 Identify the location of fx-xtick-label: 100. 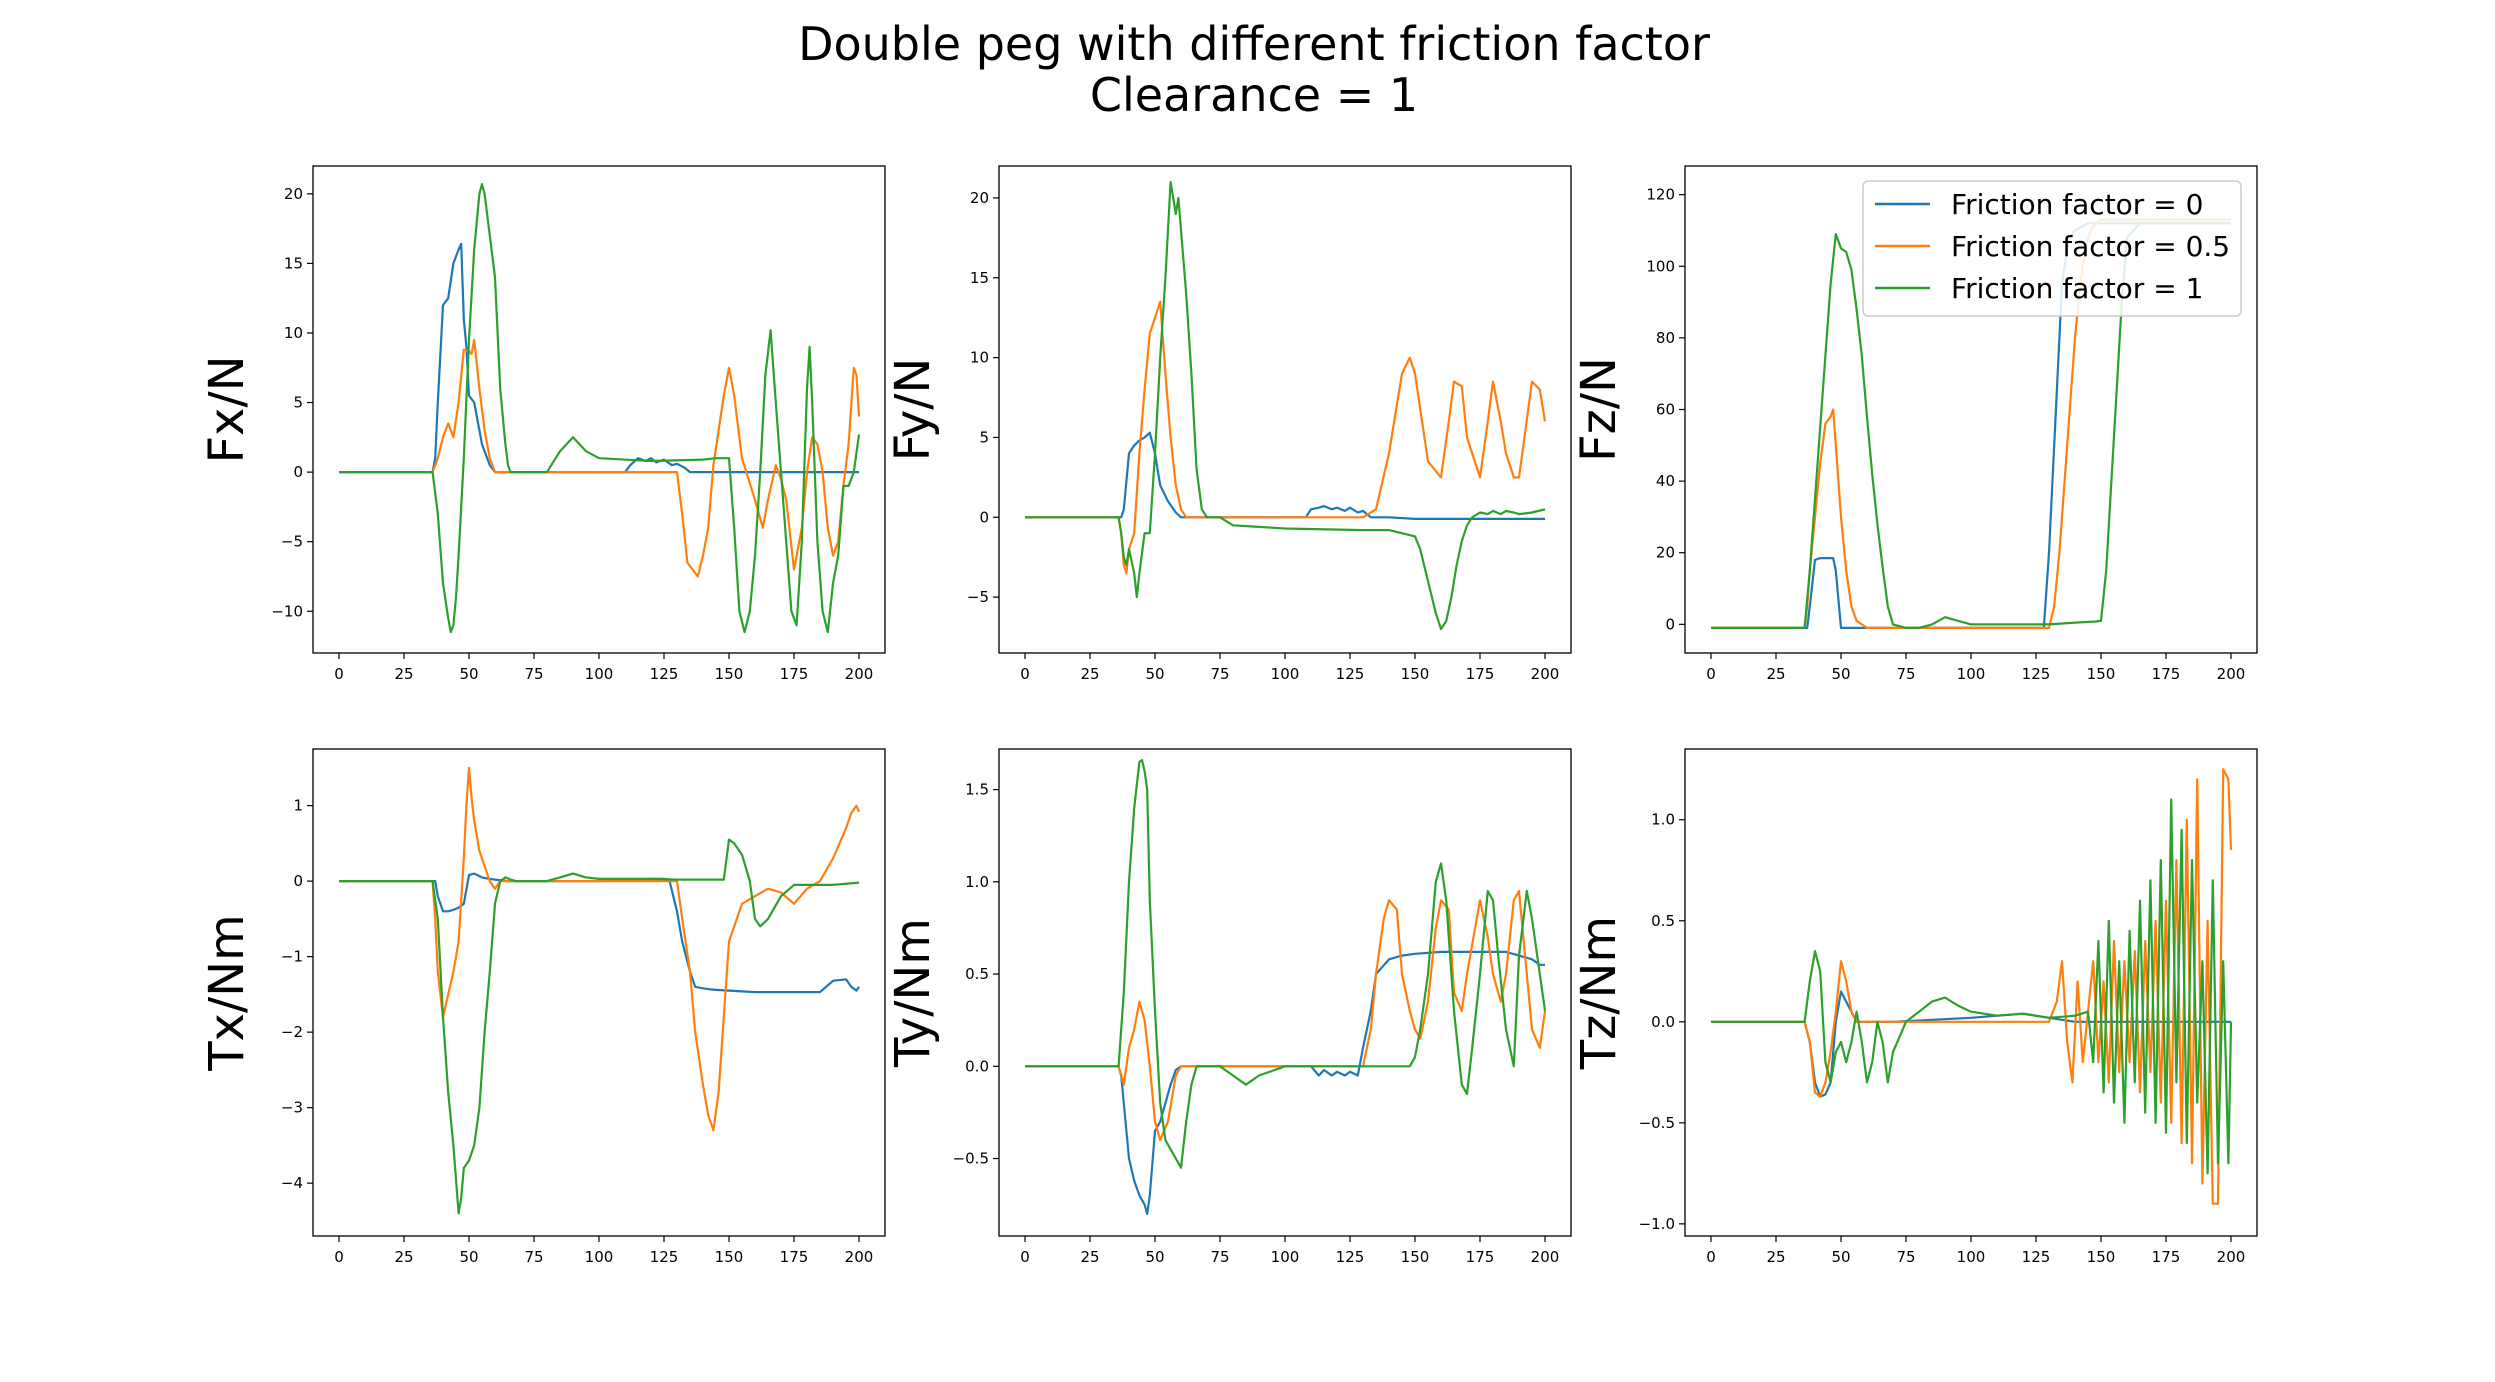
(599, 674).